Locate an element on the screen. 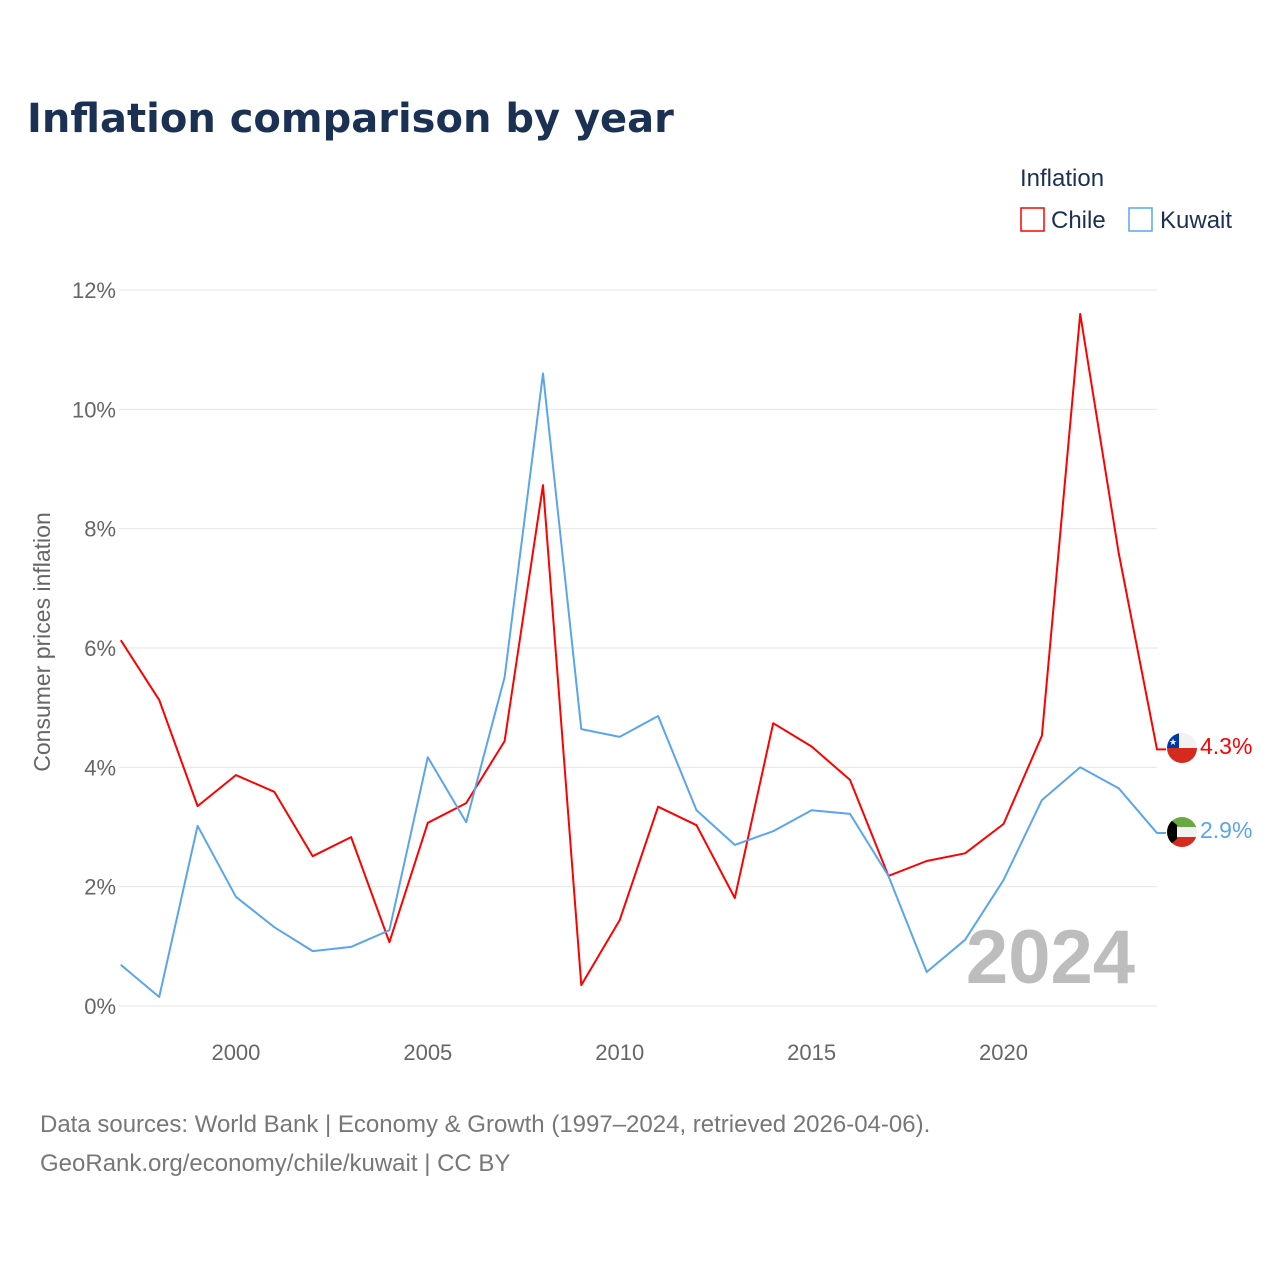 This screenshot has height=1280, width=1280. x-tick-label: 2010 is located at coordinates (619, 1052).